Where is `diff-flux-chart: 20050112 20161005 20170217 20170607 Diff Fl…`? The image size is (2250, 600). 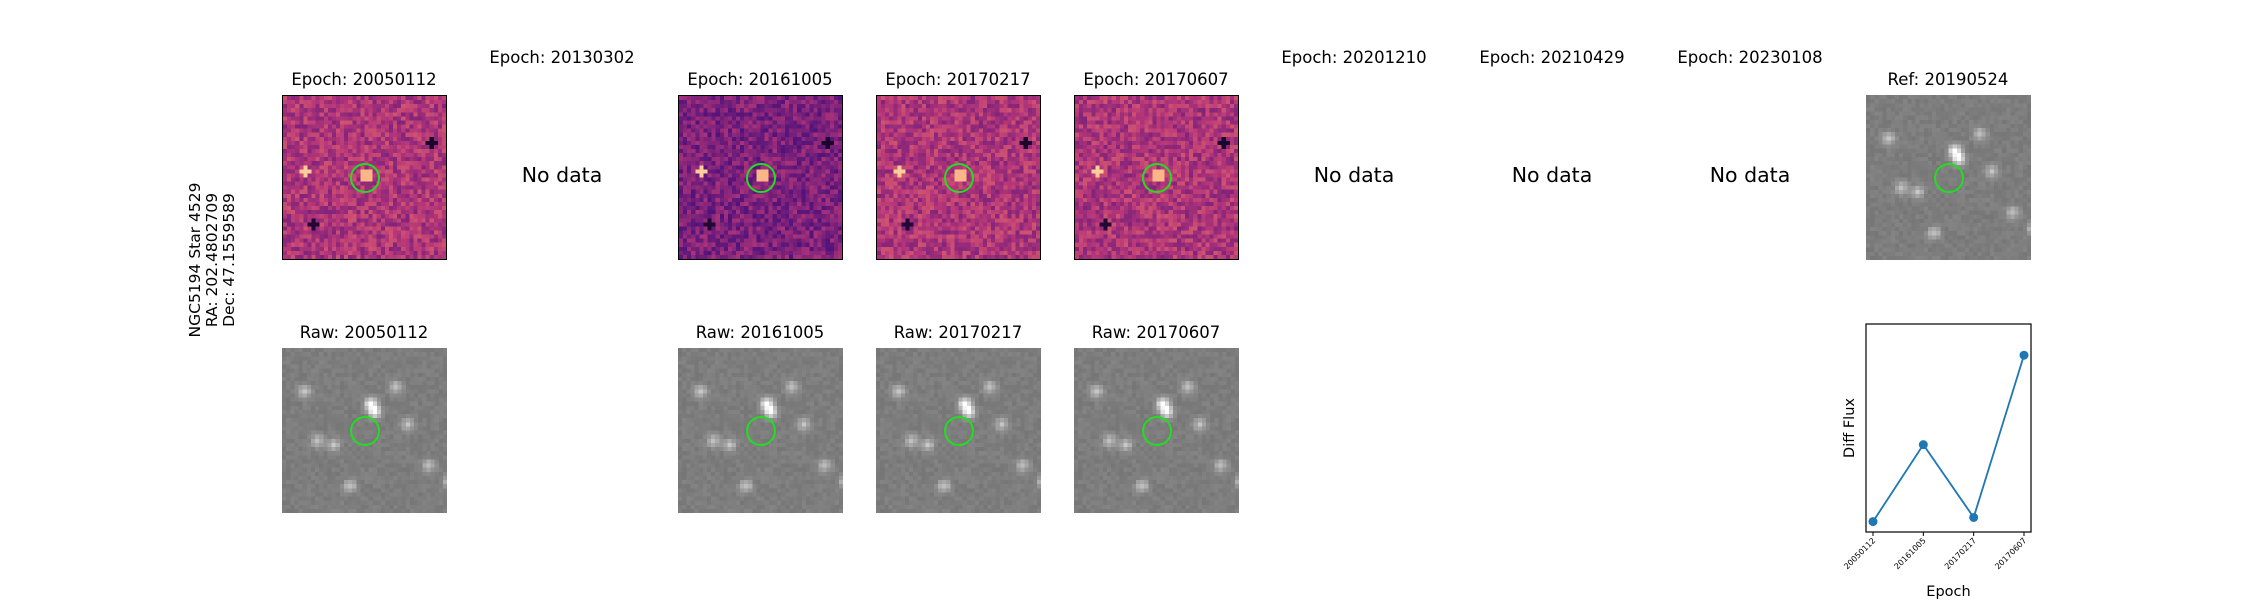 diff-flux-chart: 20050112 20161005 20170217 20170607 Diff Fl… is located at coordinates (1937, 461).